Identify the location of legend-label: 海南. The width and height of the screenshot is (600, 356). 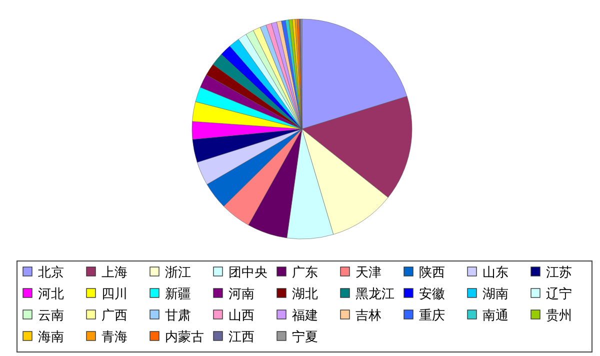
(51, 337).